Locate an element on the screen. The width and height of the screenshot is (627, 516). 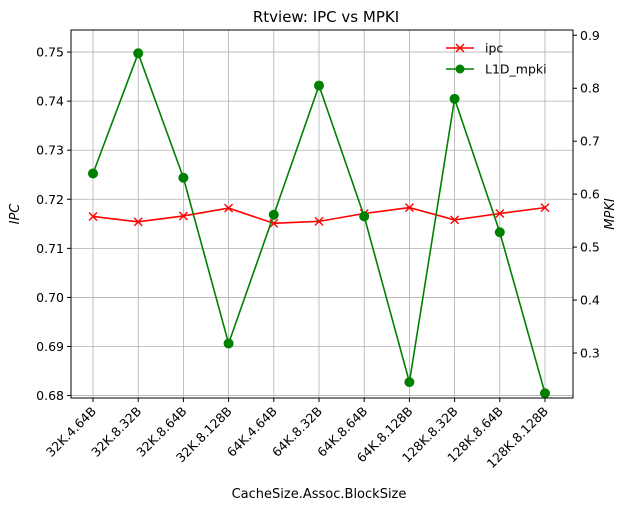
left-y-tick-label: 0.71 is located at coordinates (50, 248).